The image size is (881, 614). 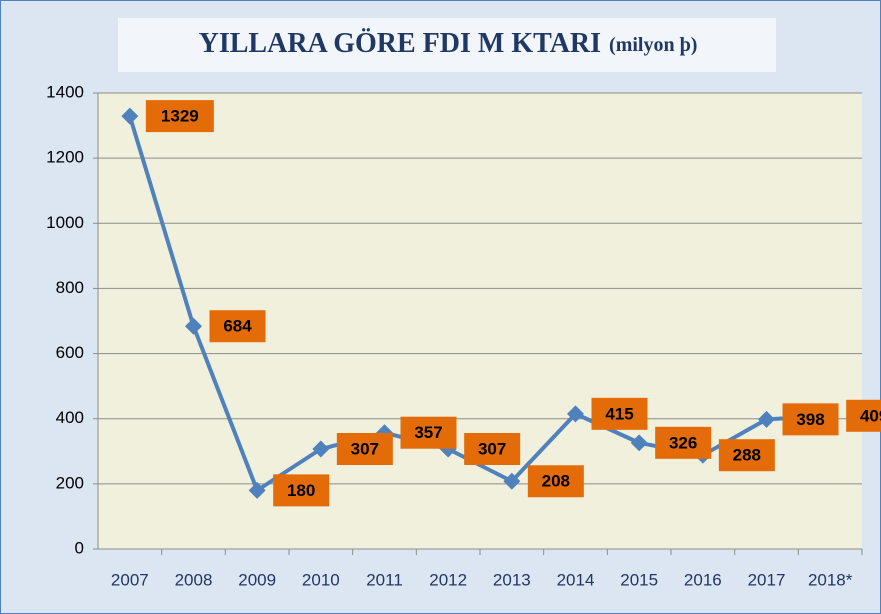 What do you see at coordinates (448, 579) in the screenshot?
I see `x-tick-label: 2012` at bounding box center [448, 579].